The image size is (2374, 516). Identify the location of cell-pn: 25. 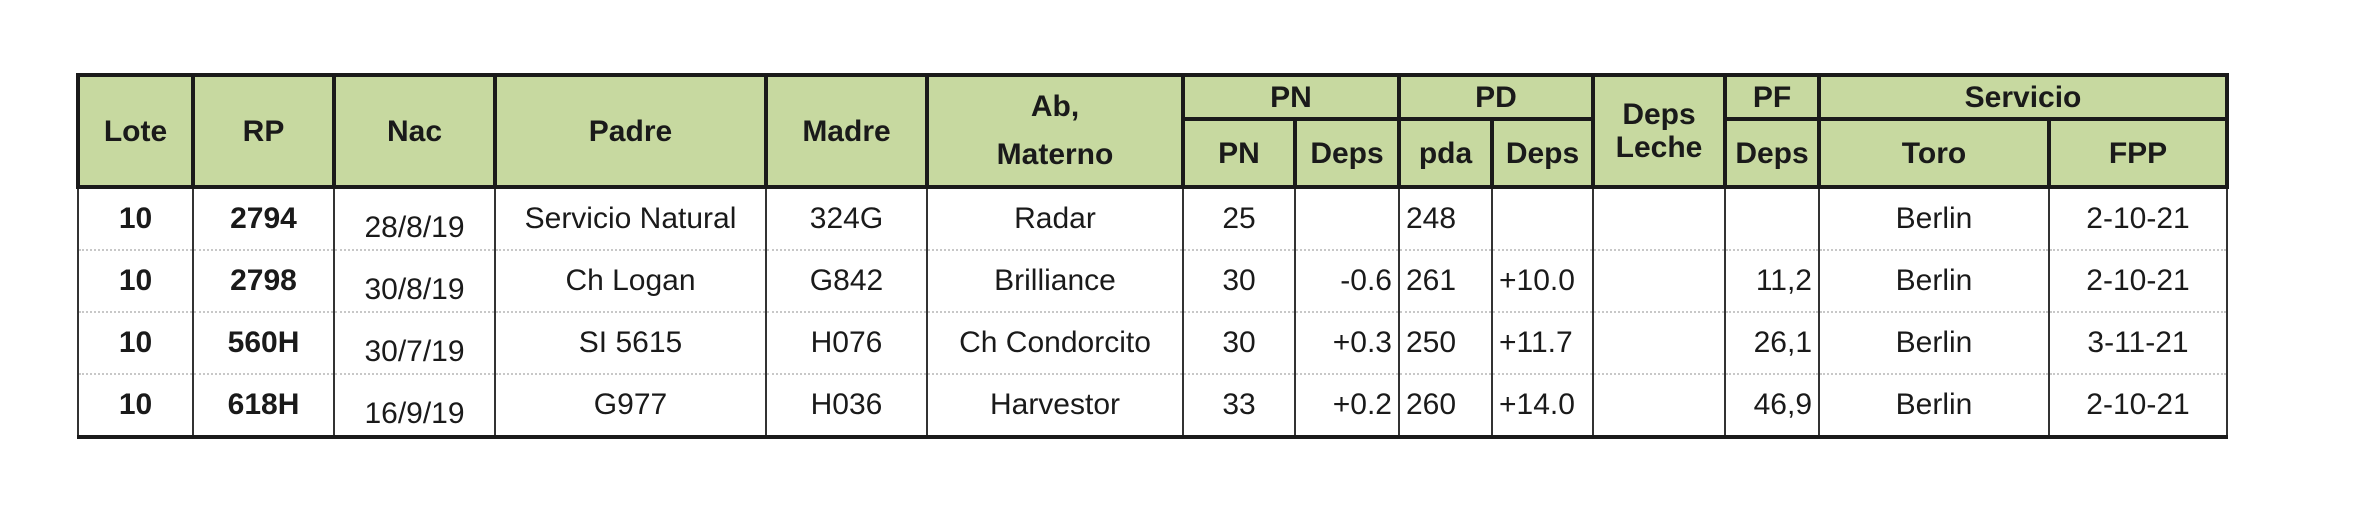
(1239, 219).